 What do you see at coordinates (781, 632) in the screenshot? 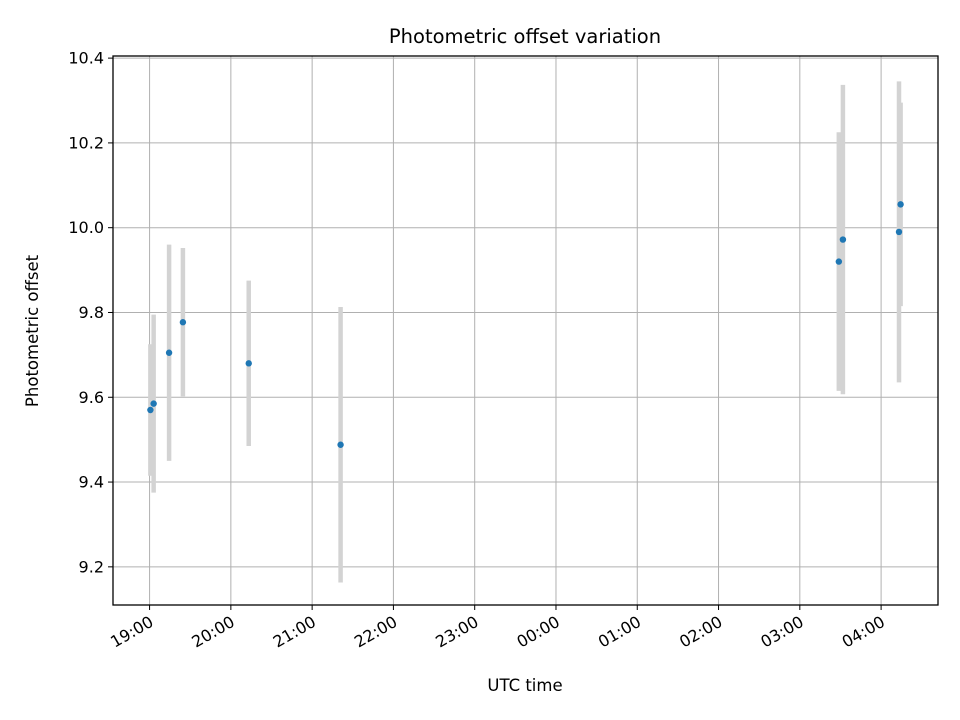
I see `x-tick-label: 03:00` at bounding box center [781, 632].